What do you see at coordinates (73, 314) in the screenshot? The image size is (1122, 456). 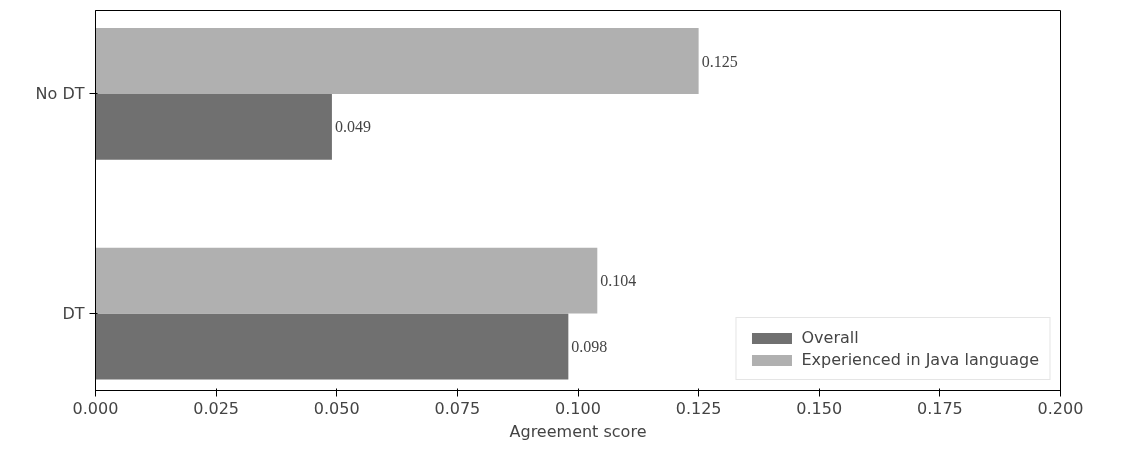 I see `y-tick-label: DT` at bounding box center [73, 314].